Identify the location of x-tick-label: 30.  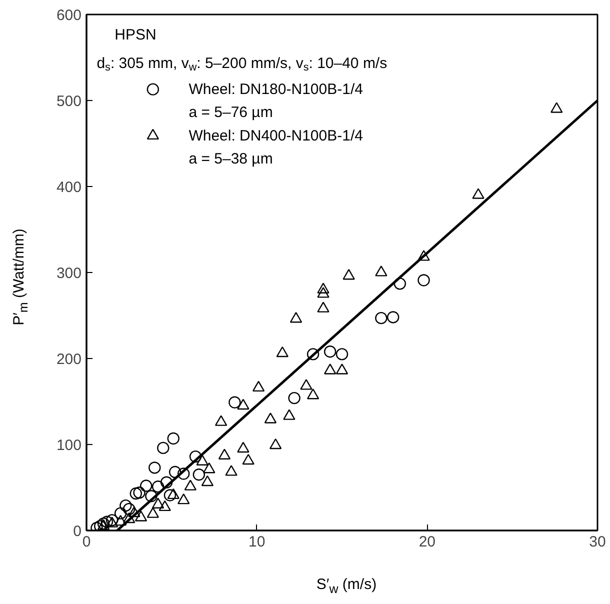
(597, 542).